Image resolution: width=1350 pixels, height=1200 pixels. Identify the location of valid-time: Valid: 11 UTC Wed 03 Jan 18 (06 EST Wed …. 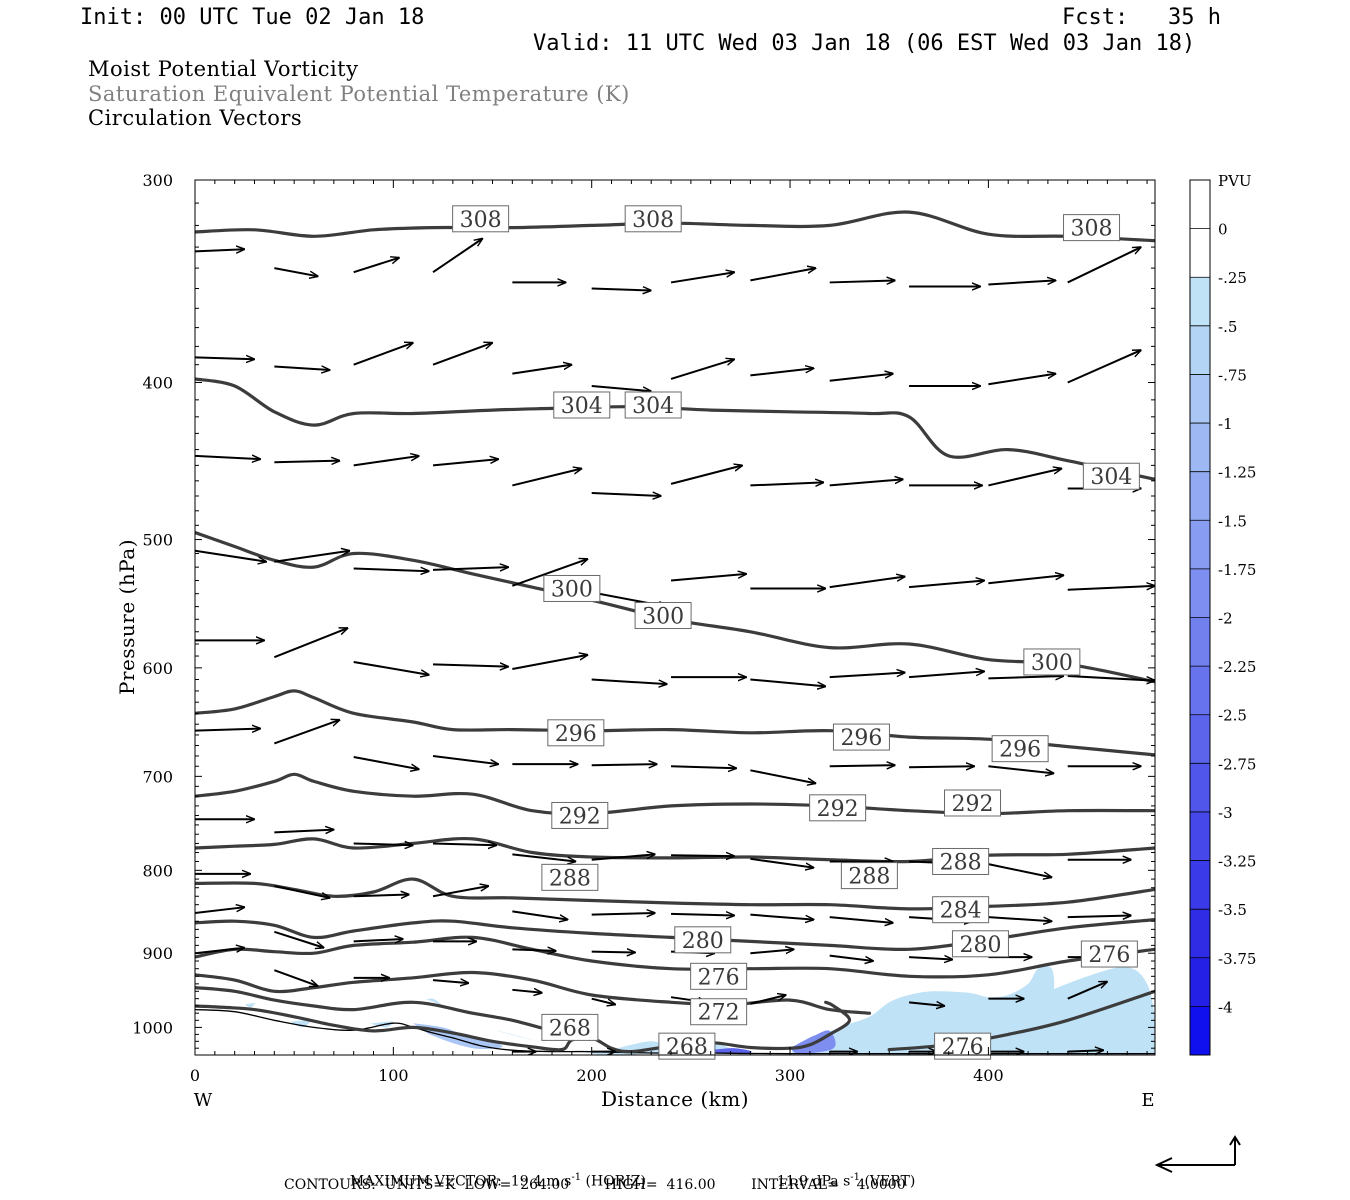
(864, 43).